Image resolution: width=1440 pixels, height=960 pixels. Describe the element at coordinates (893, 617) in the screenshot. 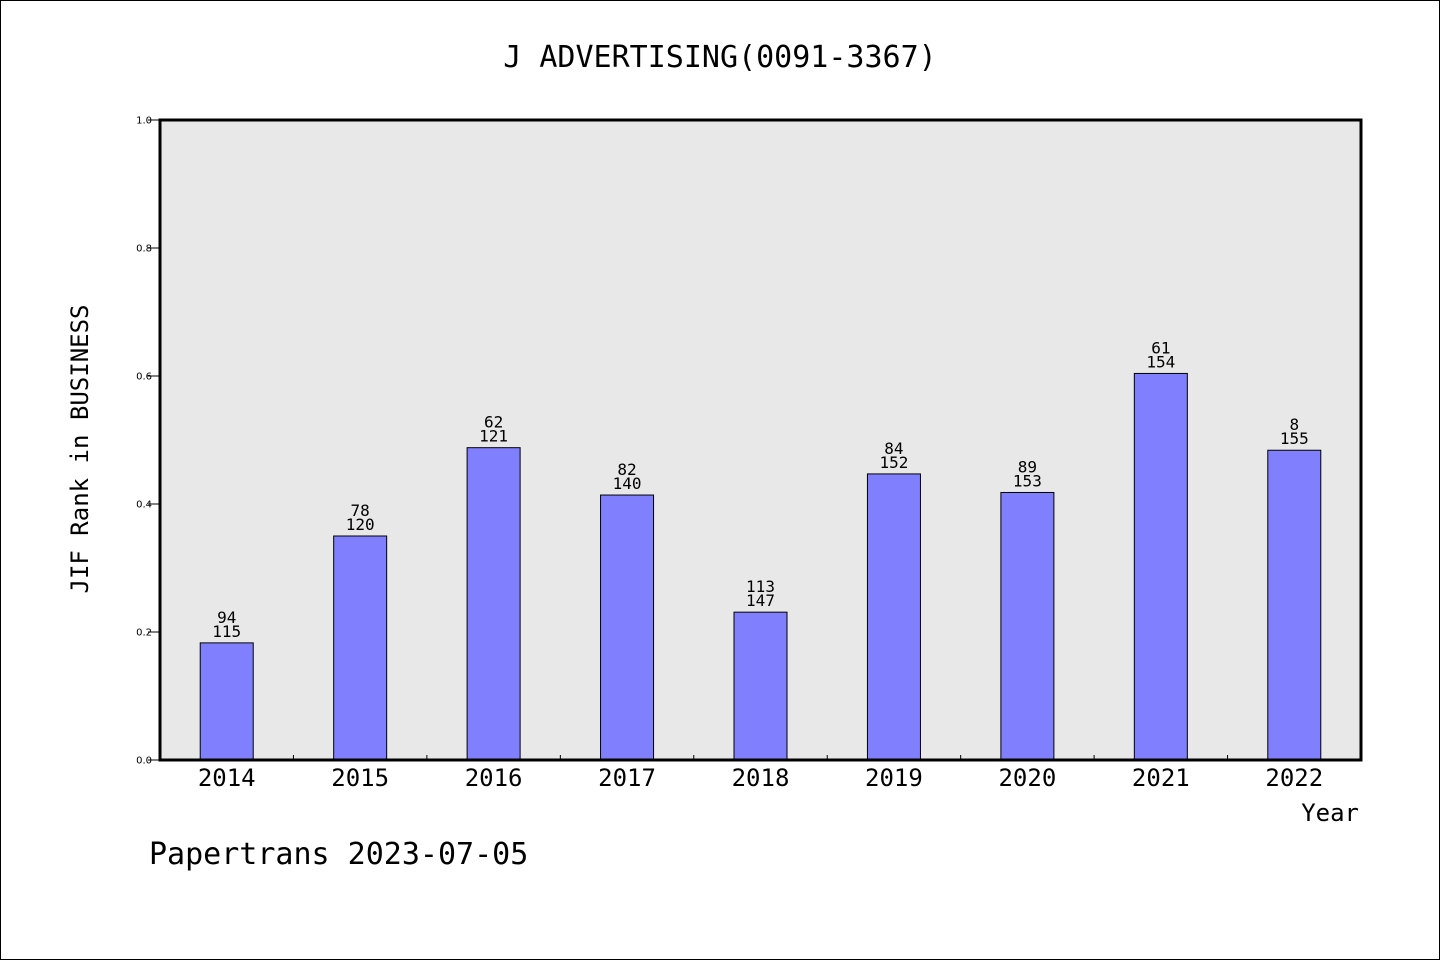

I see `bar-2019` at that location.